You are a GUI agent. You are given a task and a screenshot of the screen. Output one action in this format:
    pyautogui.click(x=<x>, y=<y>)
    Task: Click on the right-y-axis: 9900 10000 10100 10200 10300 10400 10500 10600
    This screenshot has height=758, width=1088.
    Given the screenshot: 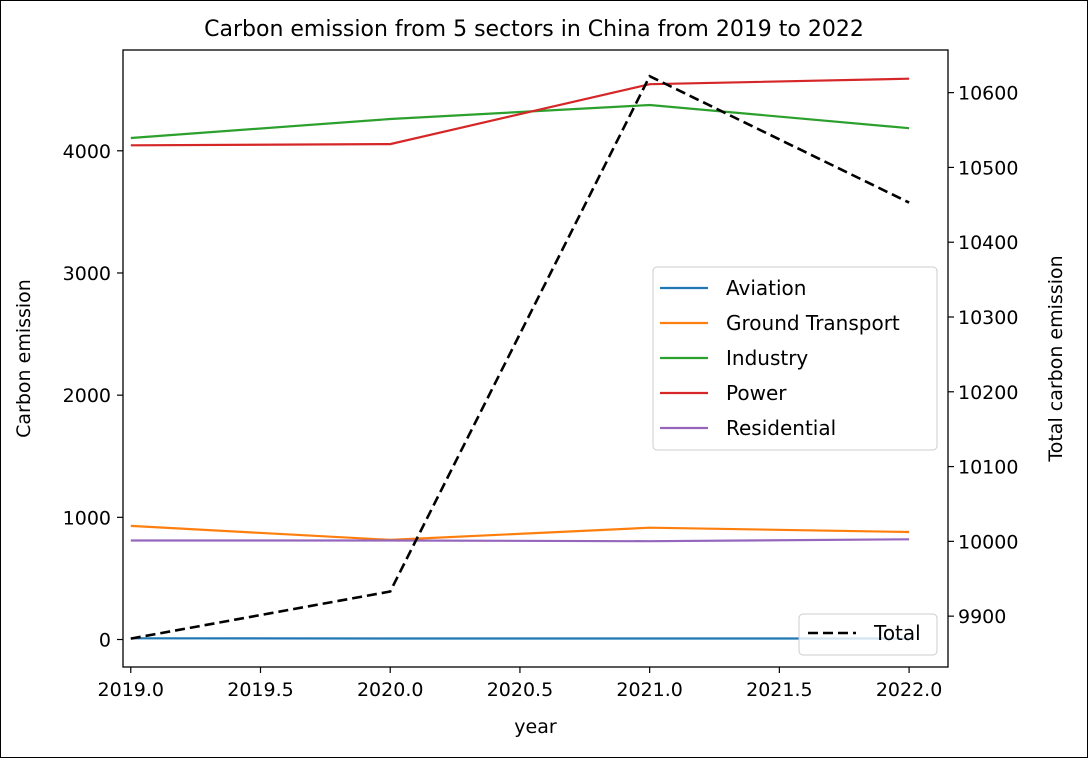 What is the action you would take?
    pyautogui.click(x=983, y=355)
    